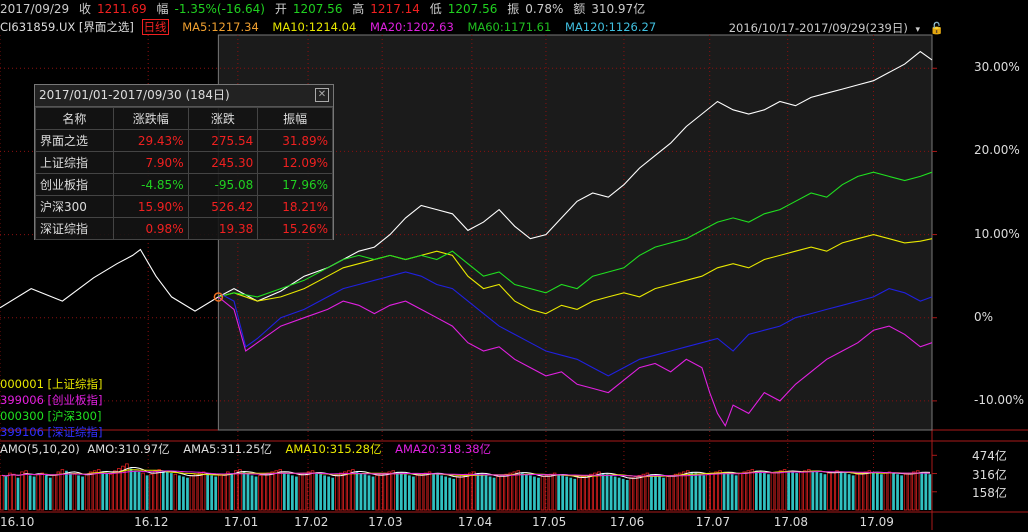  Describe the element at coordinates (936, 28) in the screenshot. I see `lock-icon: 🔓` at that location.